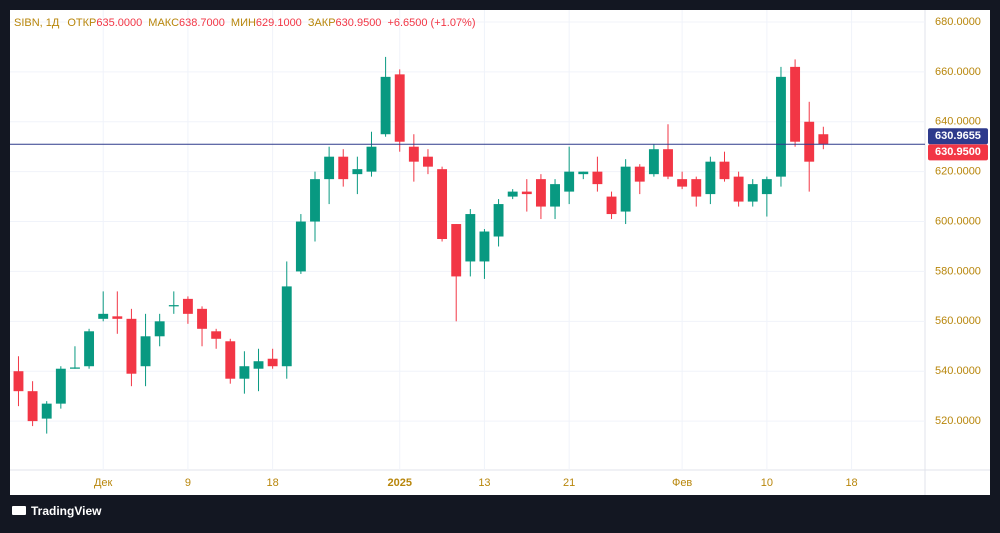 The width and height of the screenshot is (1000, 533). I want to click on legend-value: 635.0000, so click(119, 23).